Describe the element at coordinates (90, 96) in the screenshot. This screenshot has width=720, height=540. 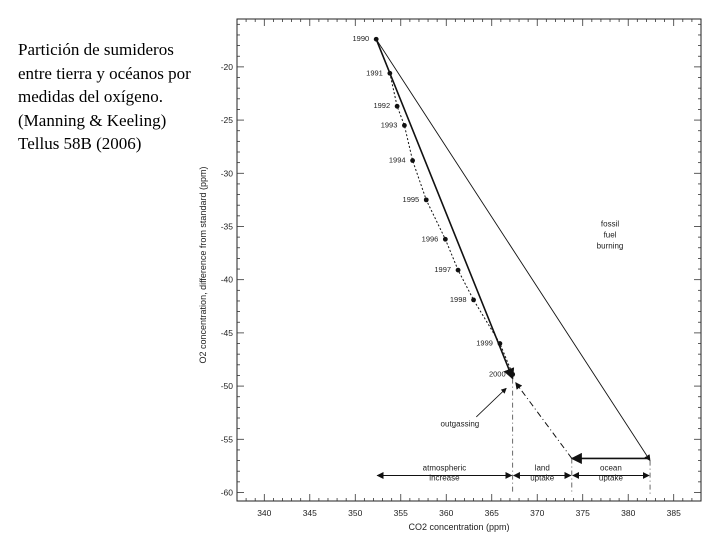
I see `caption-line: medidas del oxígeno.` at that location.